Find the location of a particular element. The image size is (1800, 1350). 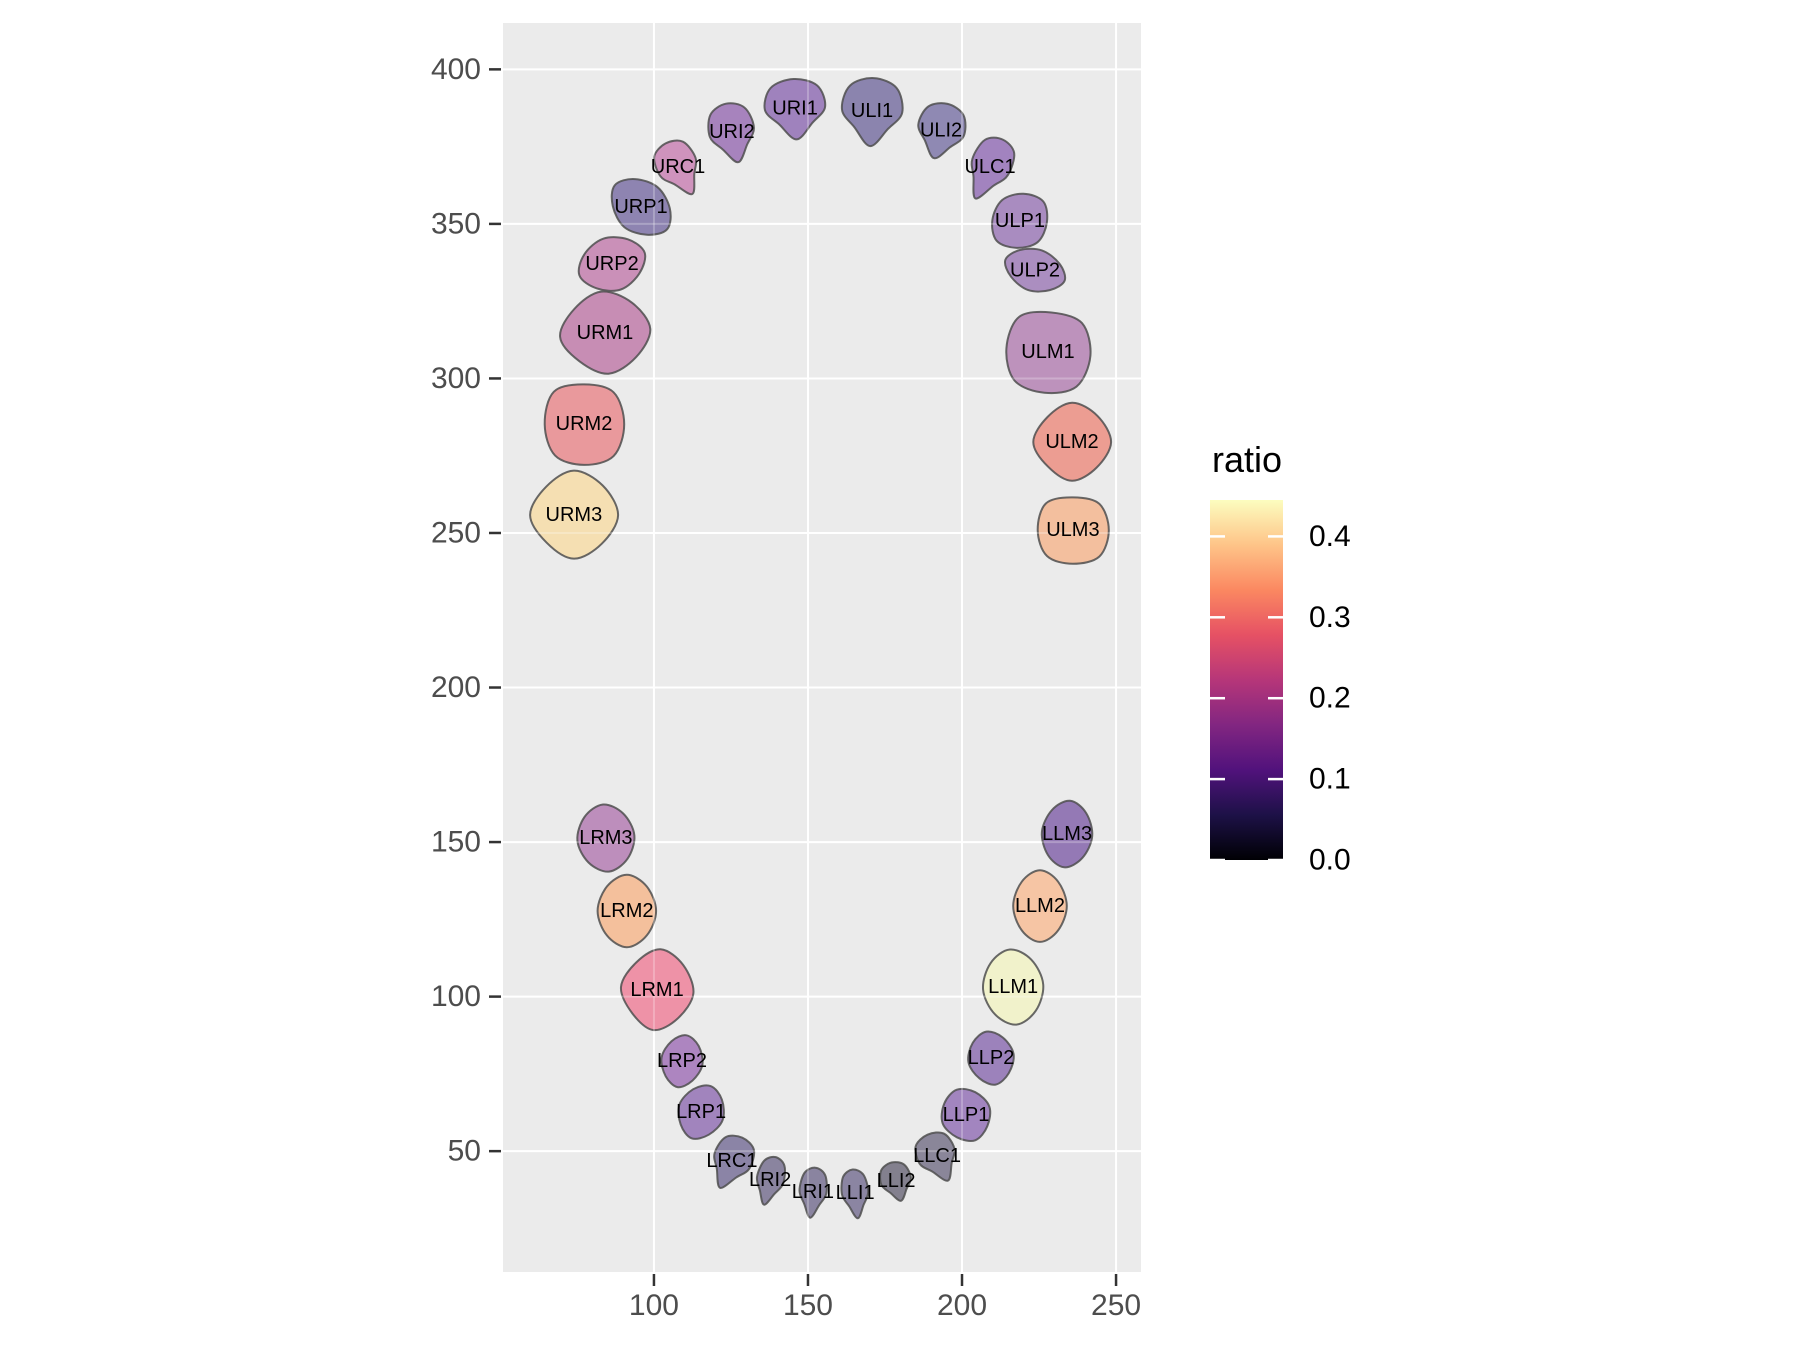

tooth-blob-ULM3 is located at coordinates (1073, 530).